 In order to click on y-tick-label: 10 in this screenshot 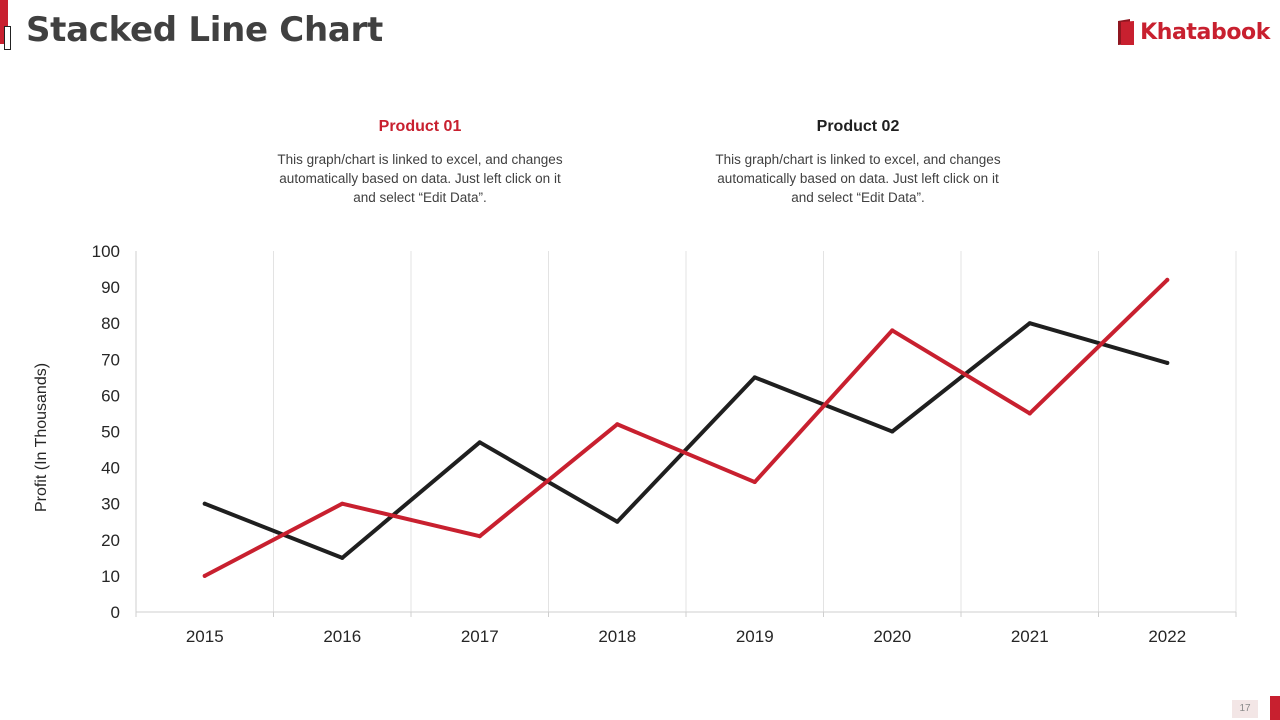, I will do `click(110, 576)`.